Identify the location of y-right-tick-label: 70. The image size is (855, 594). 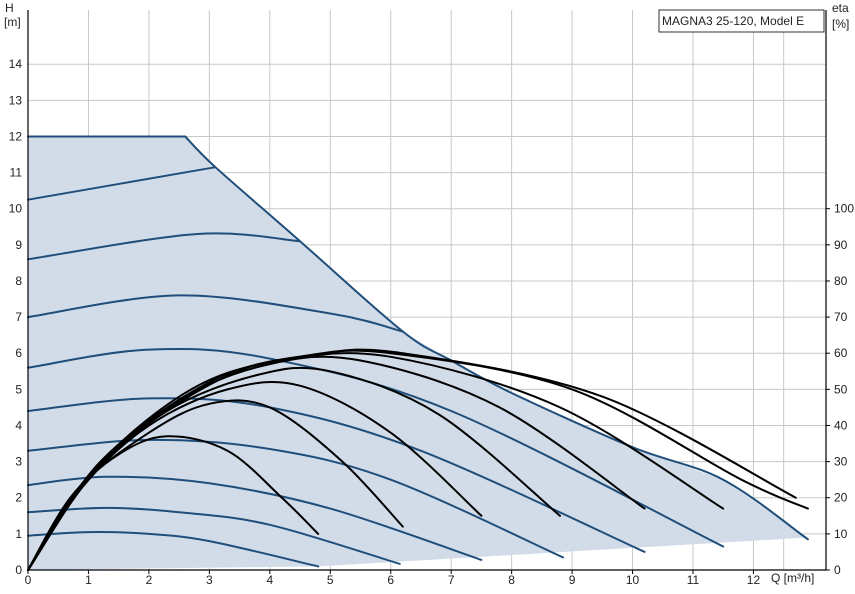
(841, 317).